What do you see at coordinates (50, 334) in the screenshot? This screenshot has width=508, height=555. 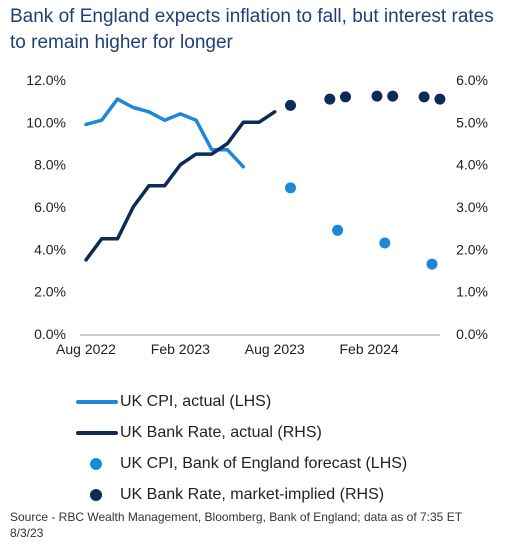 I see `y-left-tick-label: 0.0%` at bounding box center [50, 334].